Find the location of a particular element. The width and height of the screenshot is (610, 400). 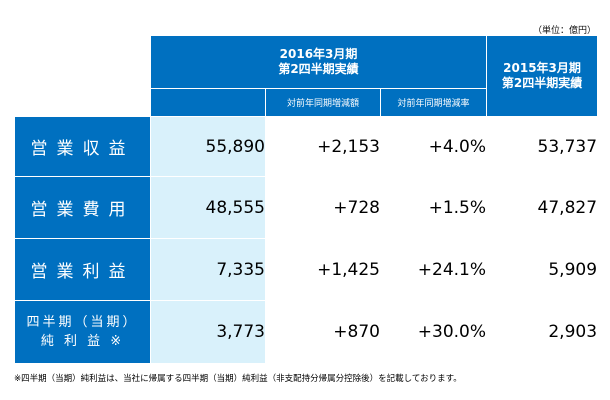

previous-value: 5,909 is located at coordinates (542, 269).